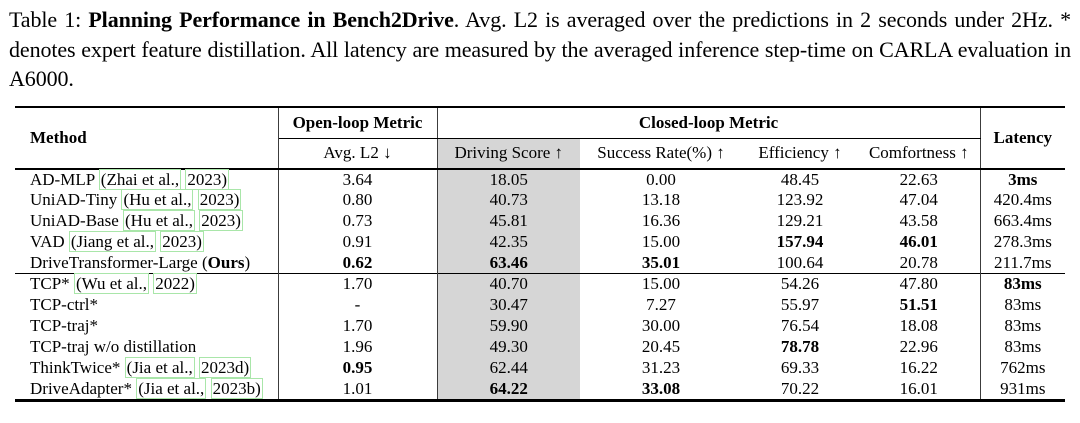 This screenshot has height=423, width=1080. What do you see at coordinates (918, 367) in the screenshot?
I see `value-cell: 16.22` at bounding box center [918, 367].